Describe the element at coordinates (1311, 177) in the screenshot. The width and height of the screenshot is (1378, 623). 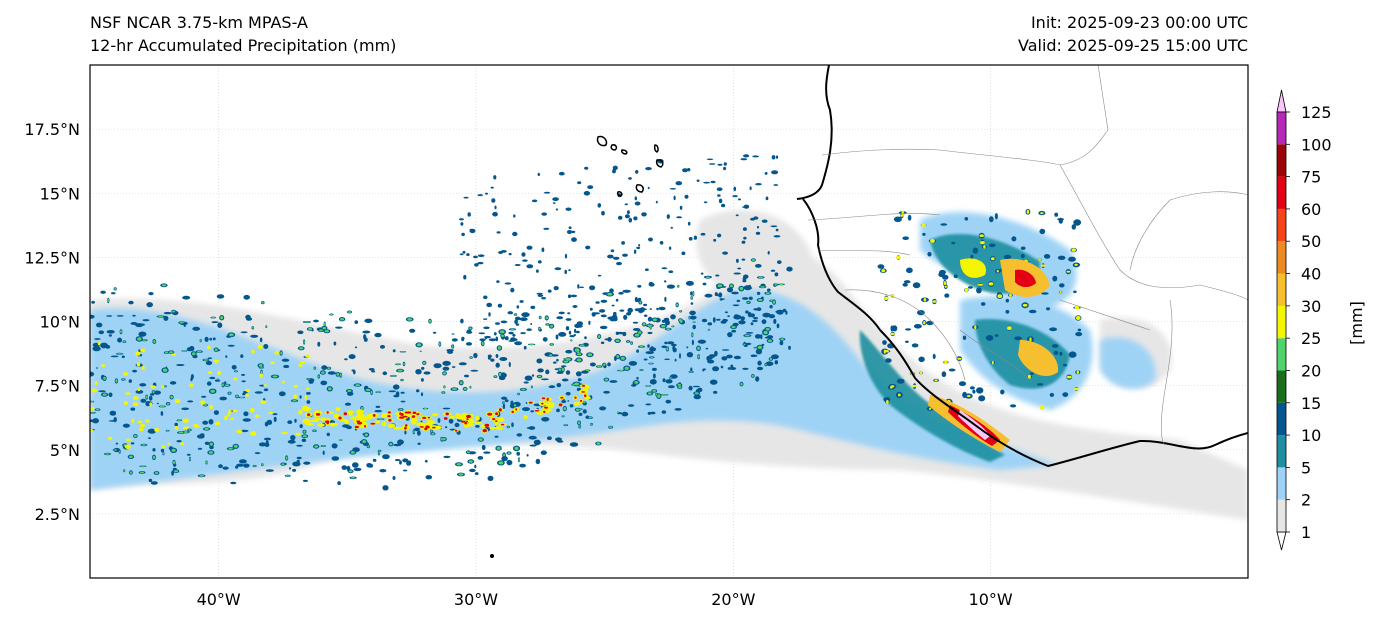
I see `colorbar-level-label: 75` at that location.